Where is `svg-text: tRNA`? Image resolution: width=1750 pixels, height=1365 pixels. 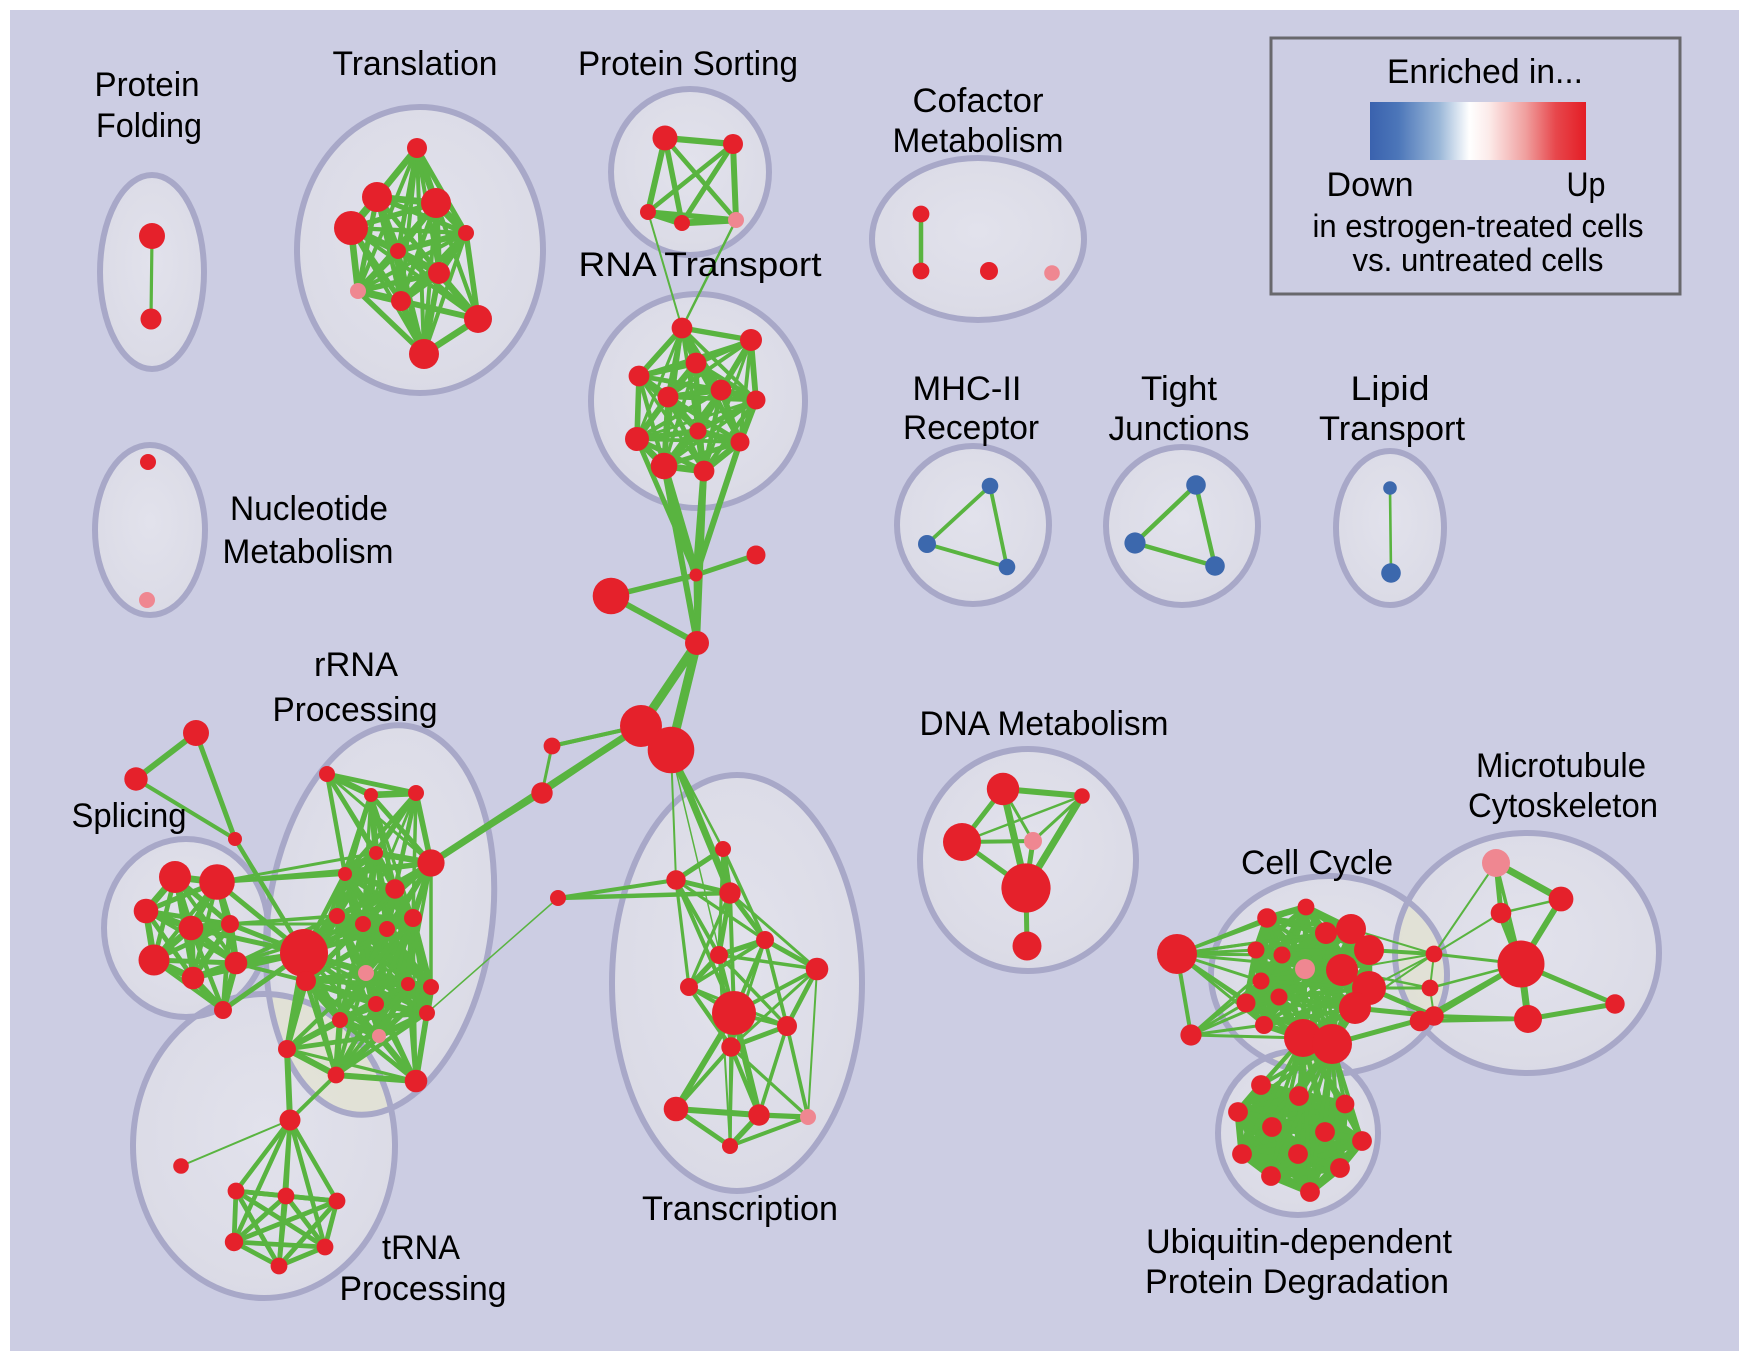 svg-text: tRNA is located at coordinates (421, 1248).